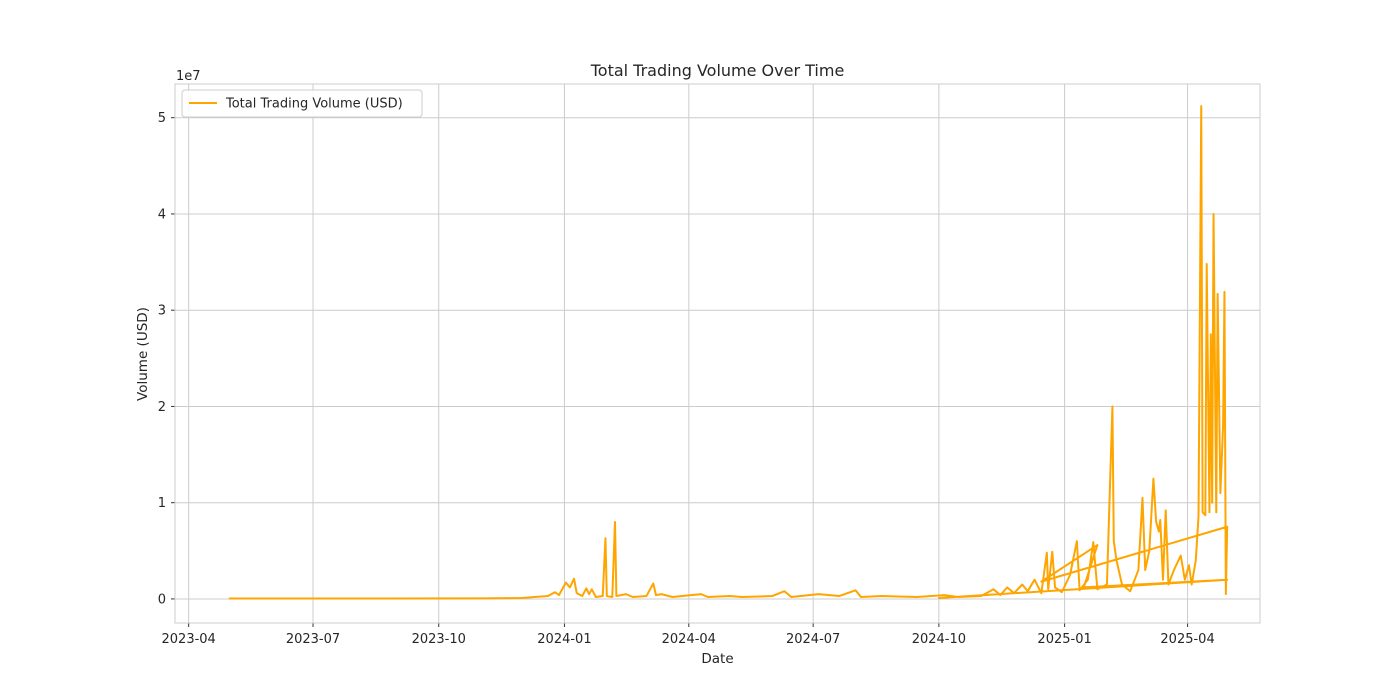 The width and height of the screenshot is (1400, 700). Describe the element at coordinates (813, 639) in the screenshot. I see `x-tick-label: 2024-07` at that location.